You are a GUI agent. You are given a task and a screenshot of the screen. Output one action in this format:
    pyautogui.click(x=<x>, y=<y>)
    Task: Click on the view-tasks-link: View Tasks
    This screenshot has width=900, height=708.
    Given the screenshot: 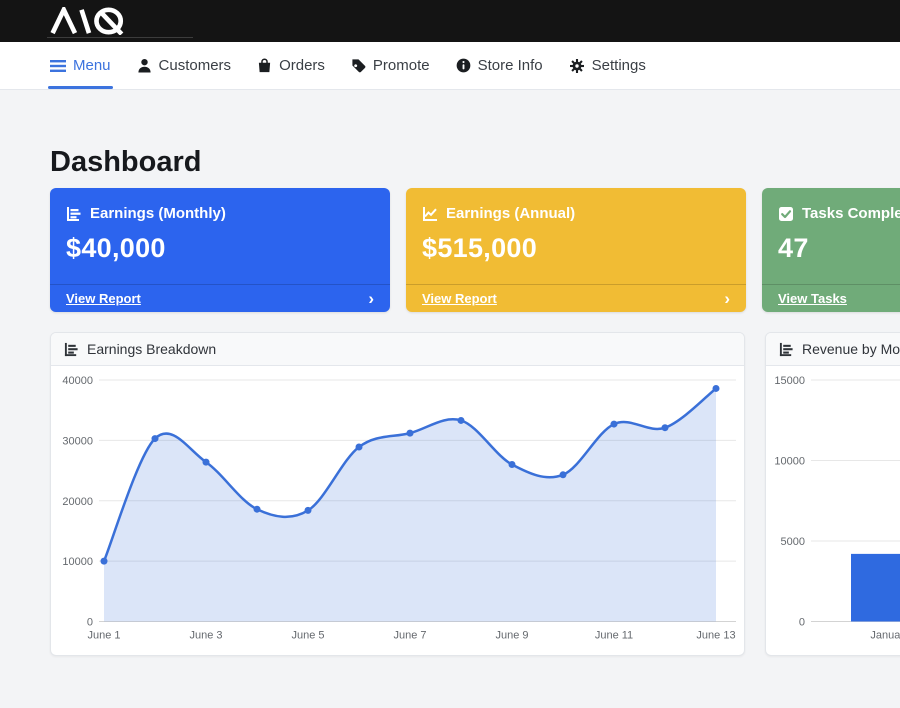 What is the action you would take?
    pyautogui.click(x=812, y=298)
    